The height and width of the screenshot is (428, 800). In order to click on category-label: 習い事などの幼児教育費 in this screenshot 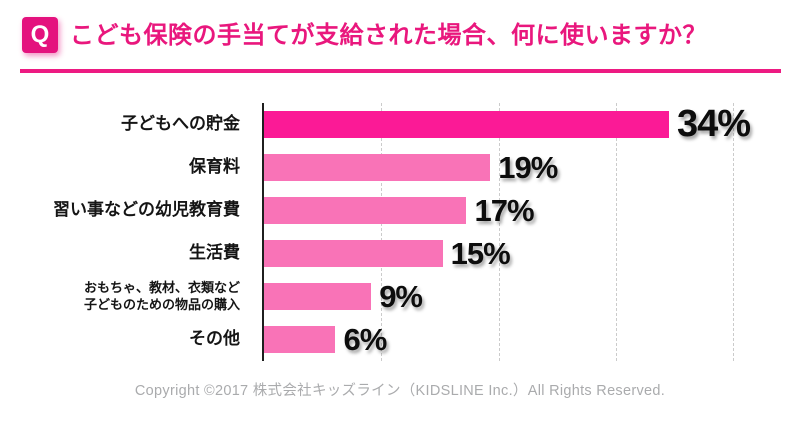, I will do `click(126, 210)`.